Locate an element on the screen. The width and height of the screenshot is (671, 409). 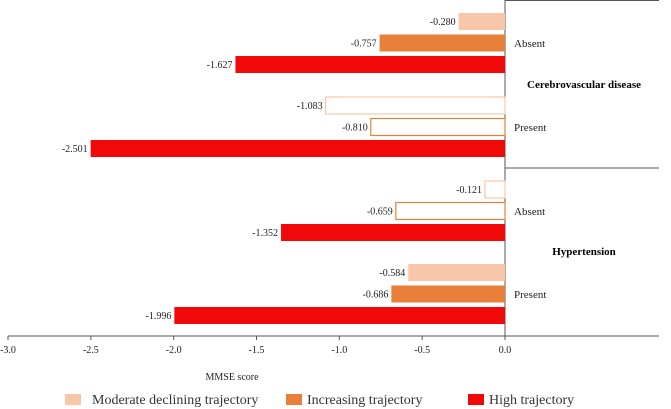
bar-value-label: -0.686 is located at coordinates (376, 295).